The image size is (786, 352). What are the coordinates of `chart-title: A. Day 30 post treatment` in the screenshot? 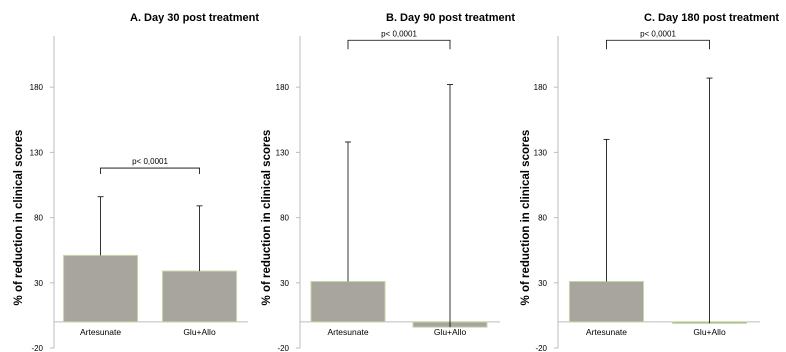 It's located at (194, 18).